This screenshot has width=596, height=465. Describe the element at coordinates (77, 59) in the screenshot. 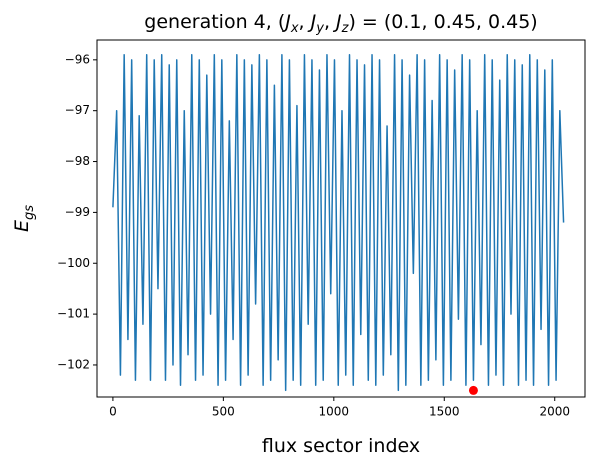

I see `y-tick-label: −96` at that location.